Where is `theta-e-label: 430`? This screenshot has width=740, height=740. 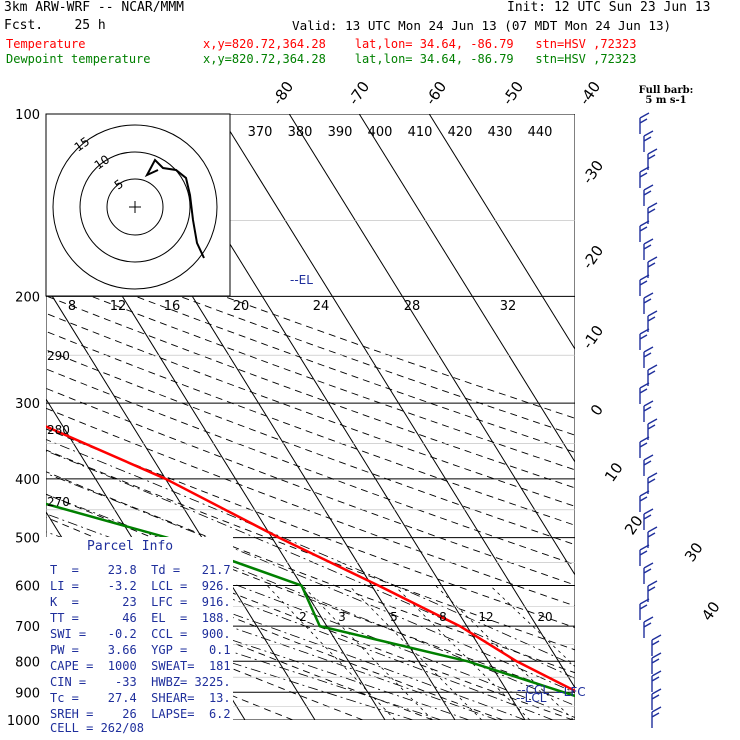 theta-e-label: 430 is located at coordinates (500, 132).